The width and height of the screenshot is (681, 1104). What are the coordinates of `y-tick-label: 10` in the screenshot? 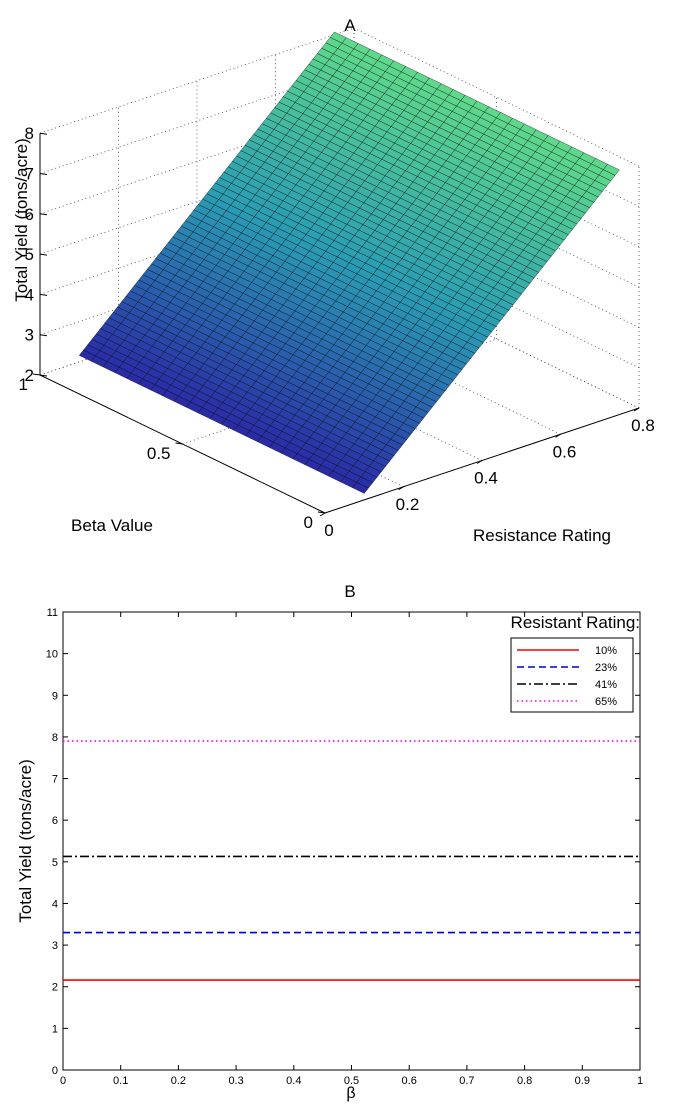 It's located at (52, 655).